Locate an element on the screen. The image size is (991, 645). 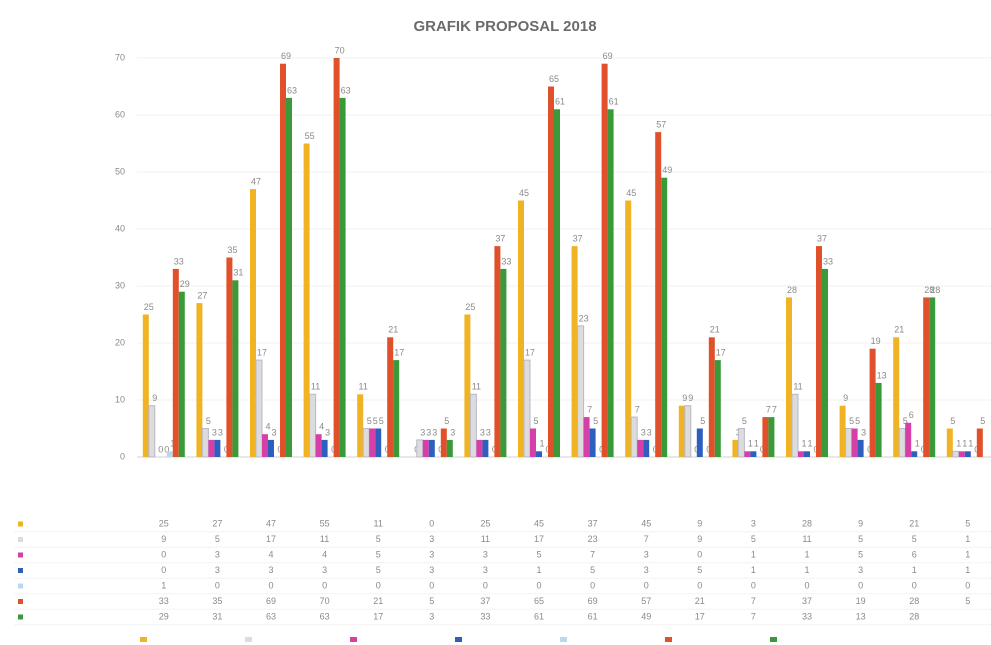
table-cell: 37 is located at coordinates (593, 523).